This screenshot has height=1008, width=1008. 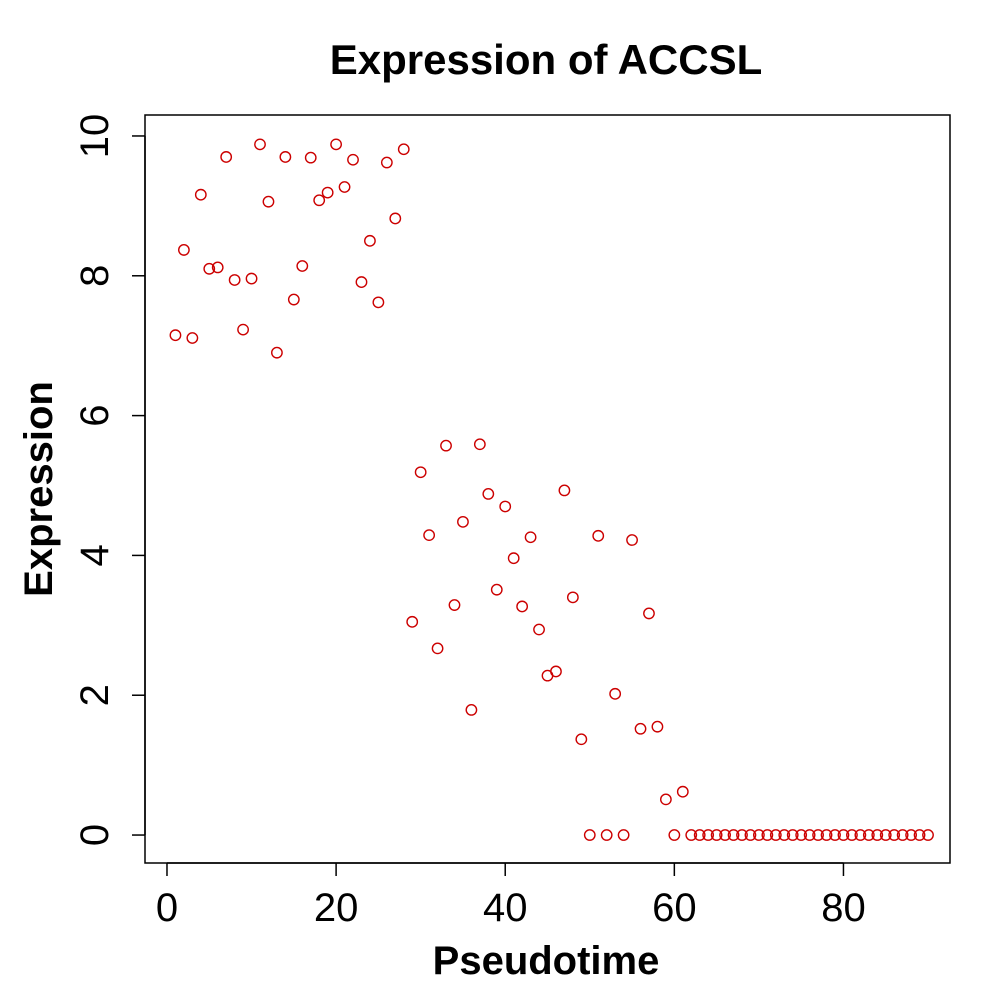 What do you see at coordinates (167, 908) in the screenshot?
I see `x-tick-label: 0` at bounding box center [167, 908].